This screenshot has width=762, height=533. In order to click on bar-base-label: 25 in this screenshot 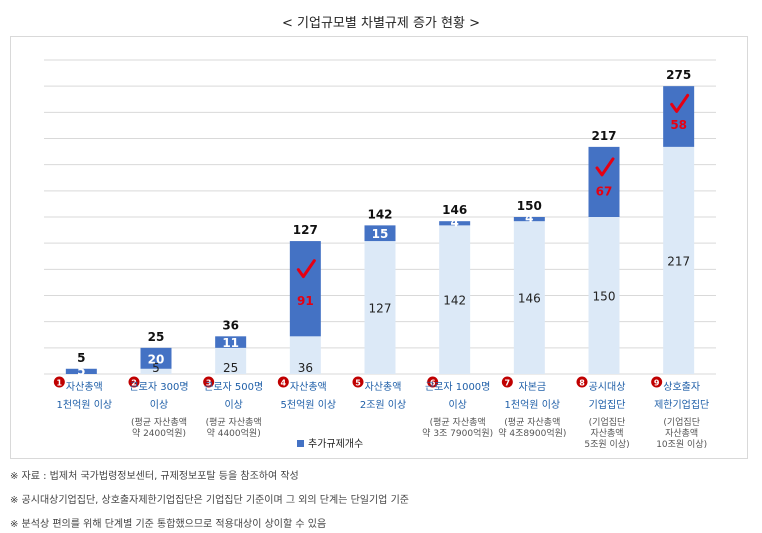, I will do `click(230, 368)`.